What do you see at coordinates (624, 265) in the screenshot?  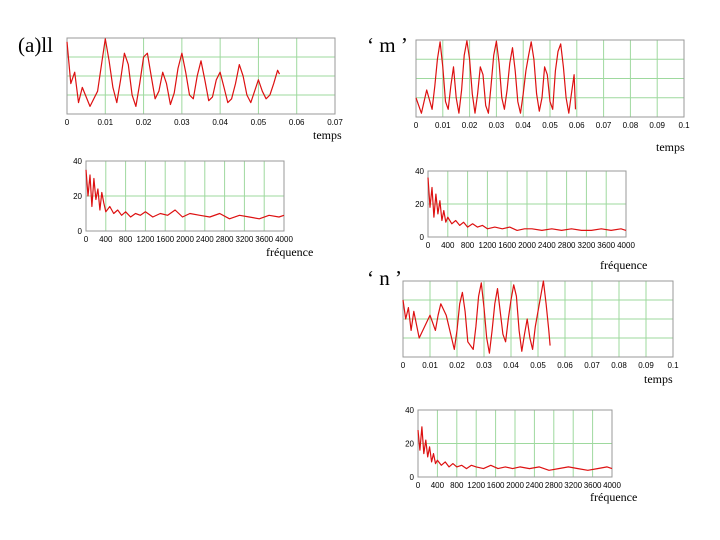 I see `x-axis-title-m-freq: fréquence` at bounding box center [624, 265].